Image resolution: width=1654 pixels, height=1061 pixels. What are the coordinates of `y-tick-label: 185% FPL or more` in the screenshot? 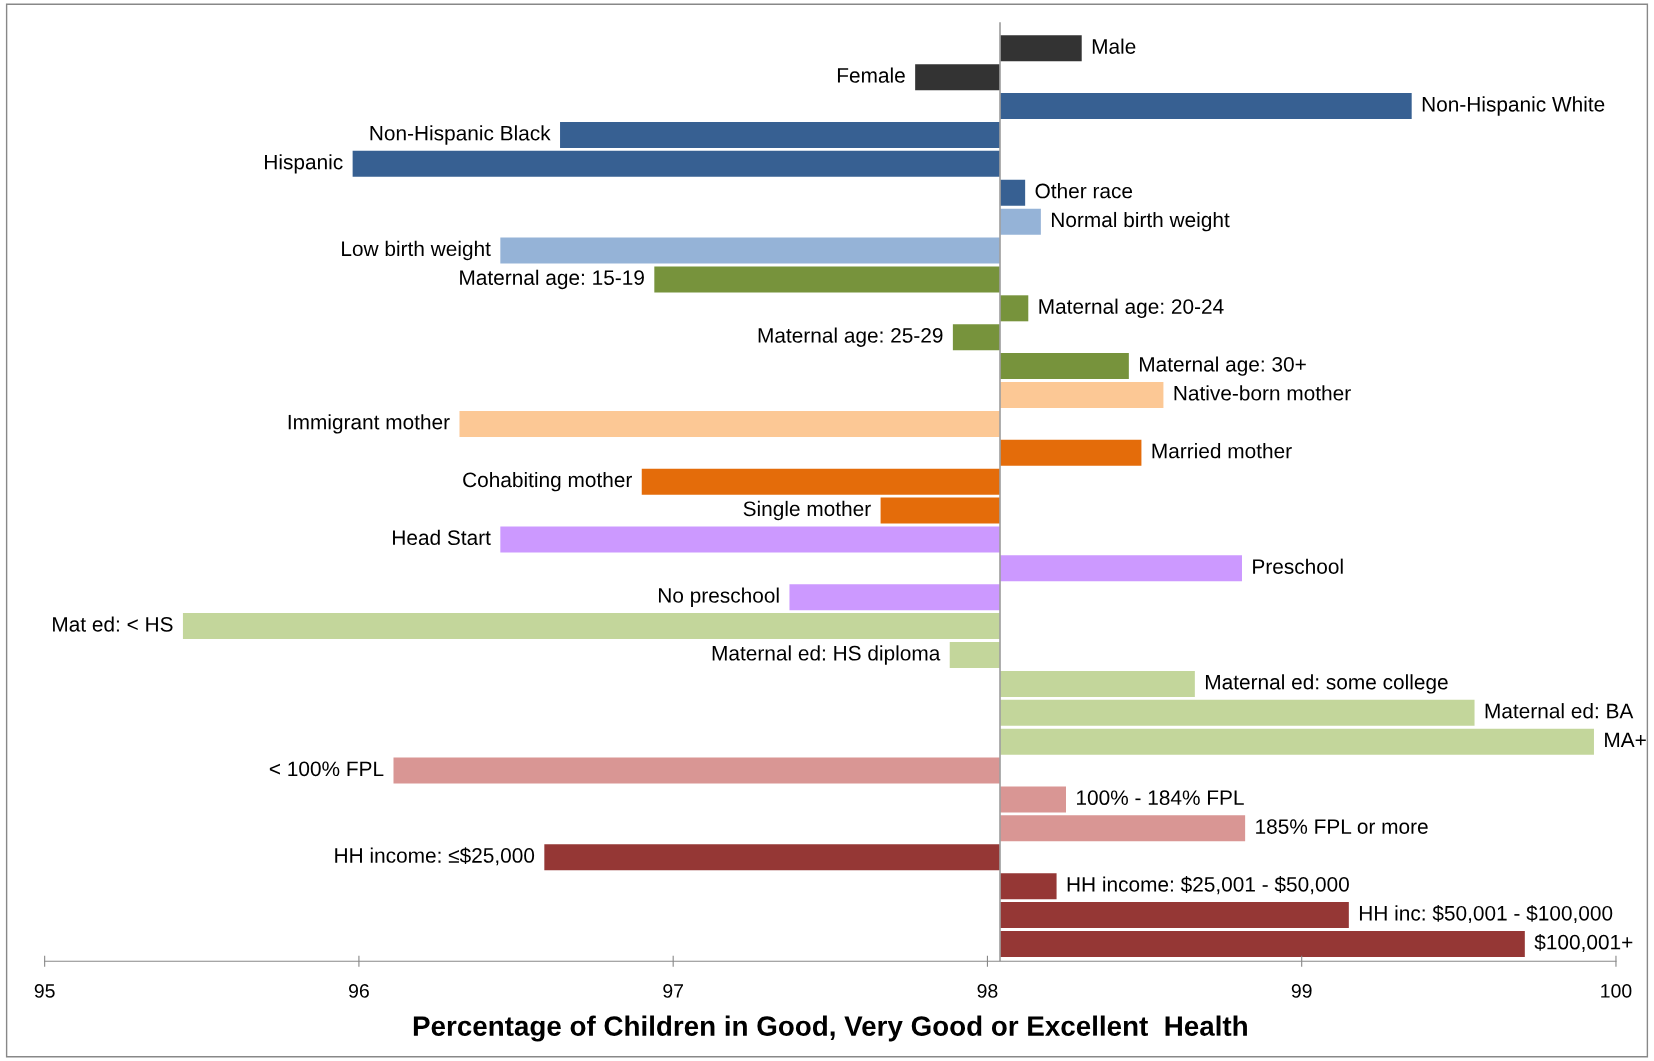 It's located at (1342, 826).